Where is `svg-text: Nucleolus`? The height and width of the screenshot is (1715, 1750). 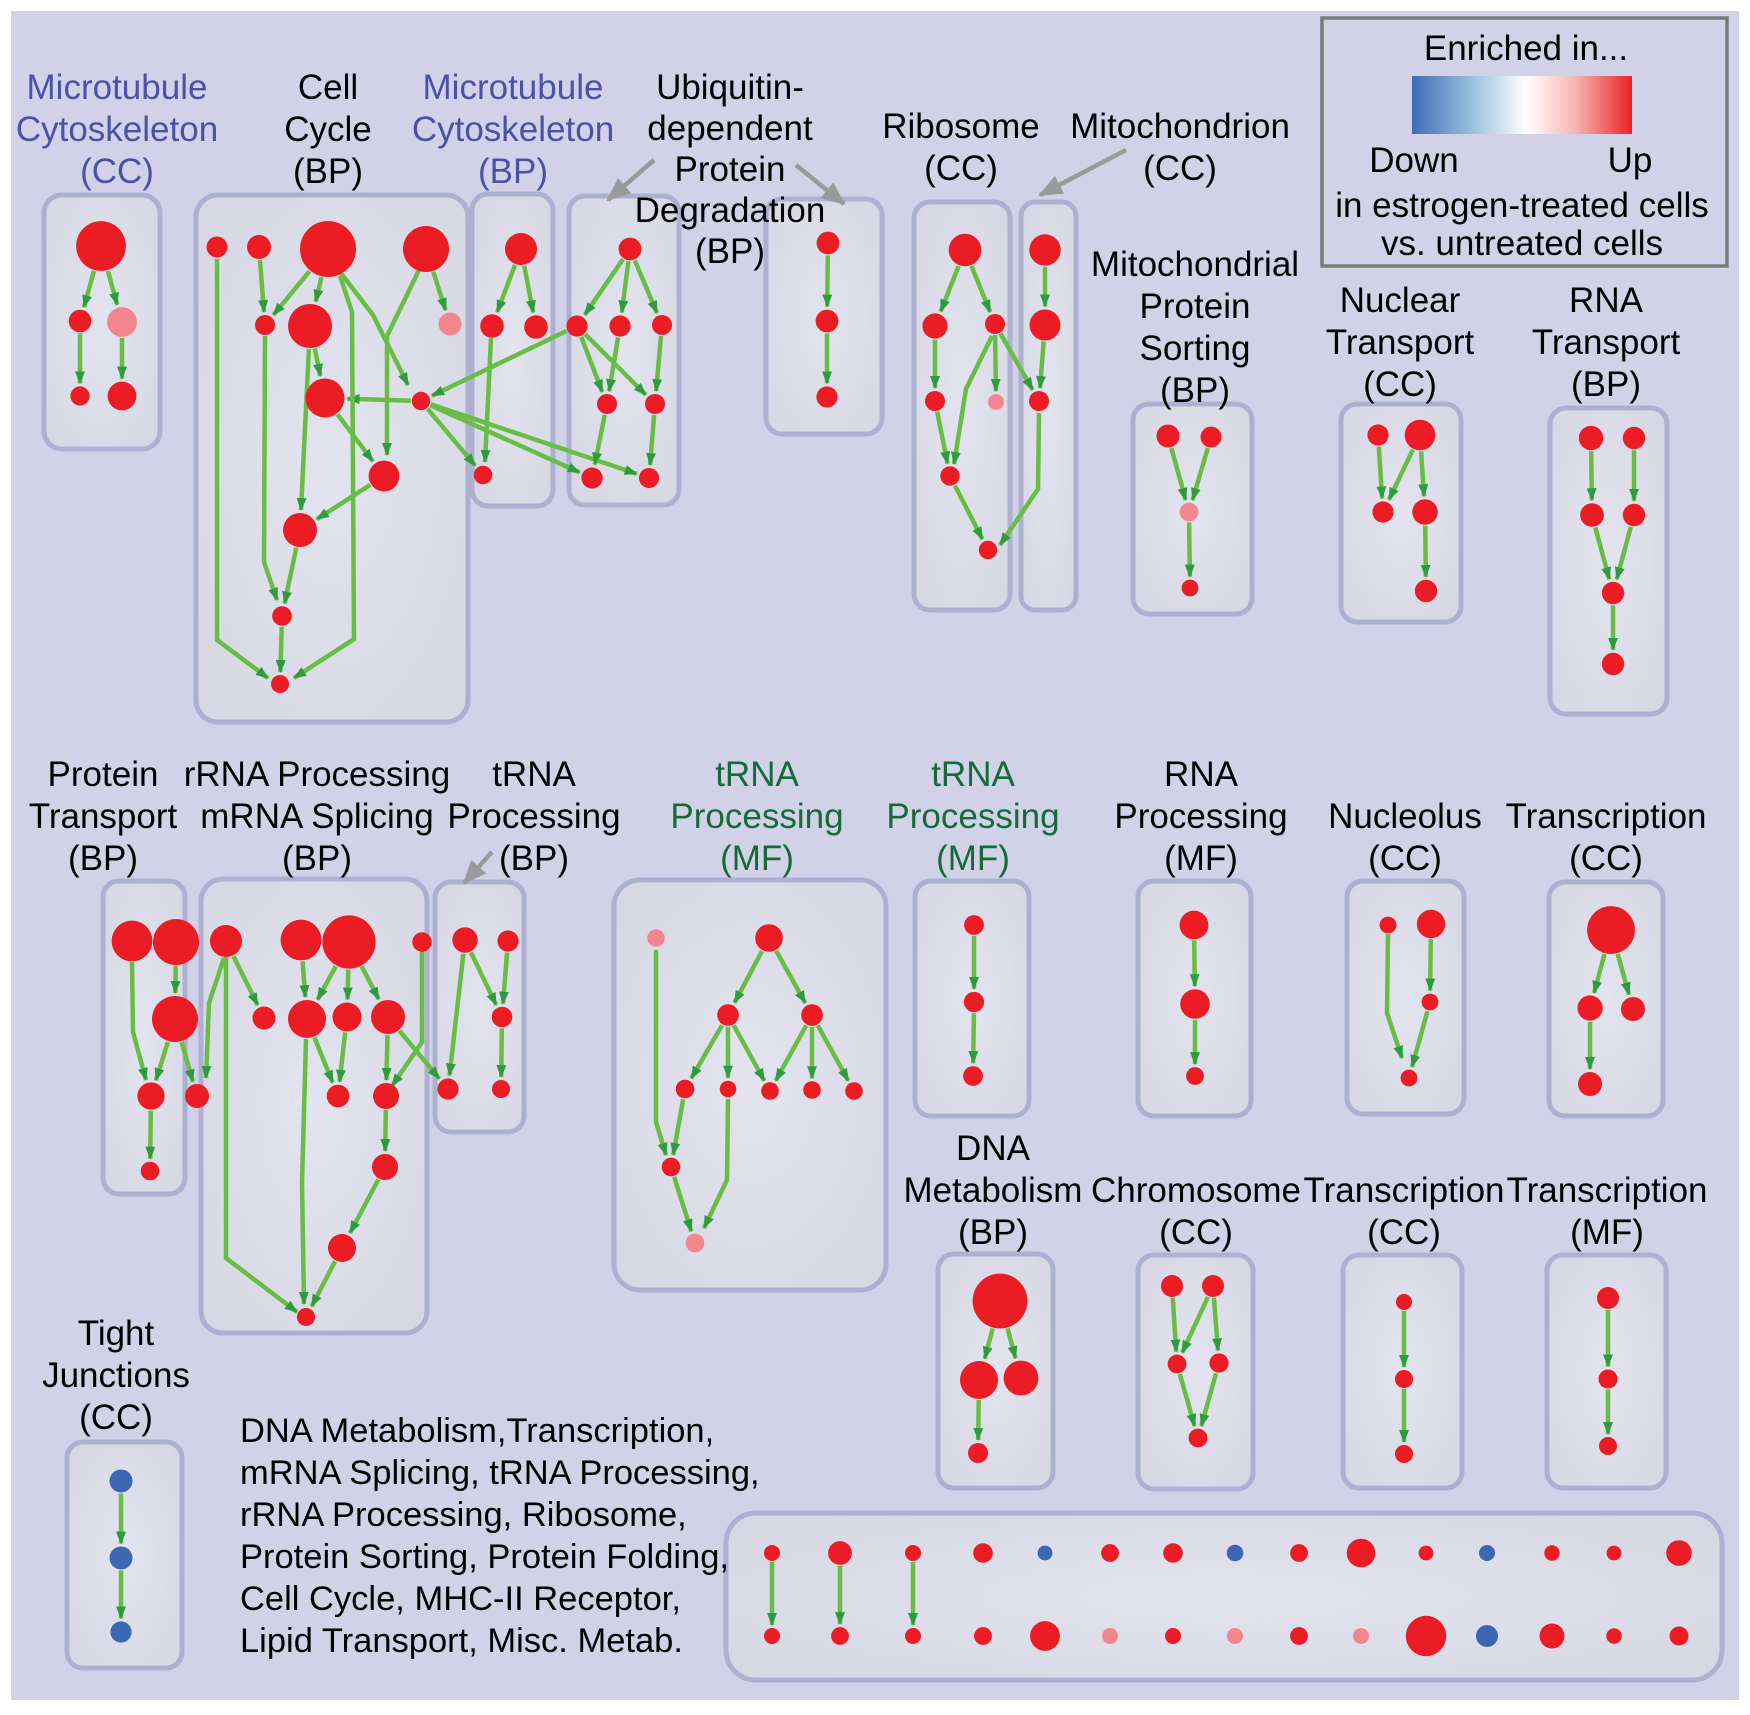
svg-text: Nucleolus is located at coordinates (1405, 816).